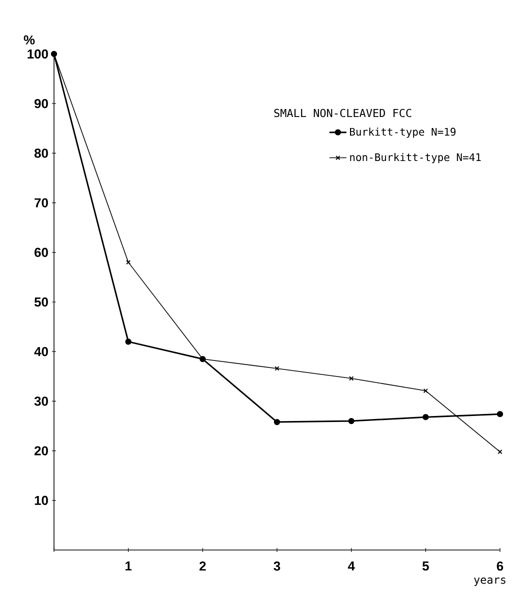 The image size is (513, 604). I want to click on x-tick-label: 4, so click(351, 566).